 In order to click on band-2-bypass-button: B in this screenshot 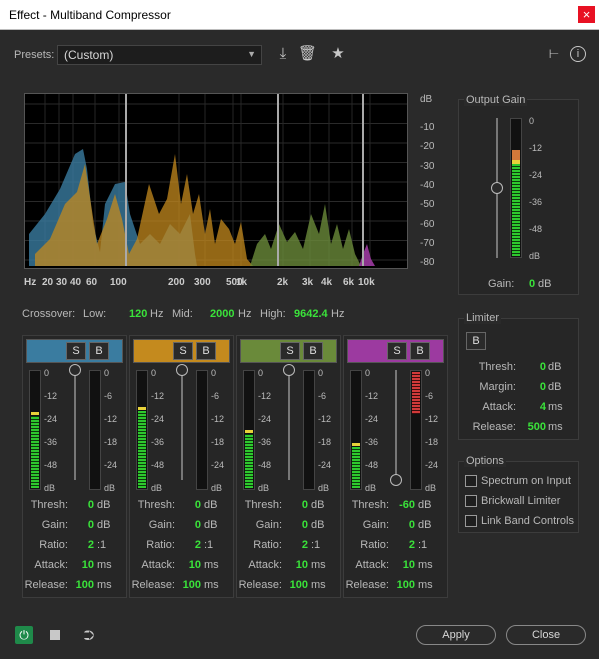, I will do `click(206, 351)`.